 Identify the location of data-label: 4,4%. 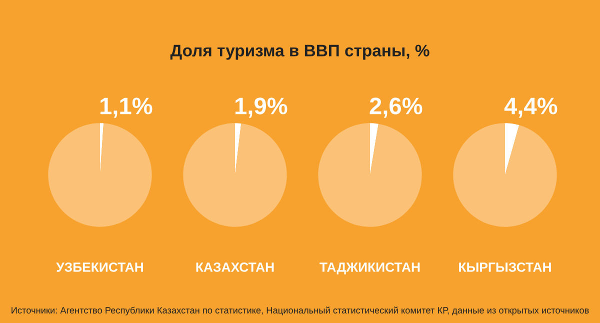
(531, 108).